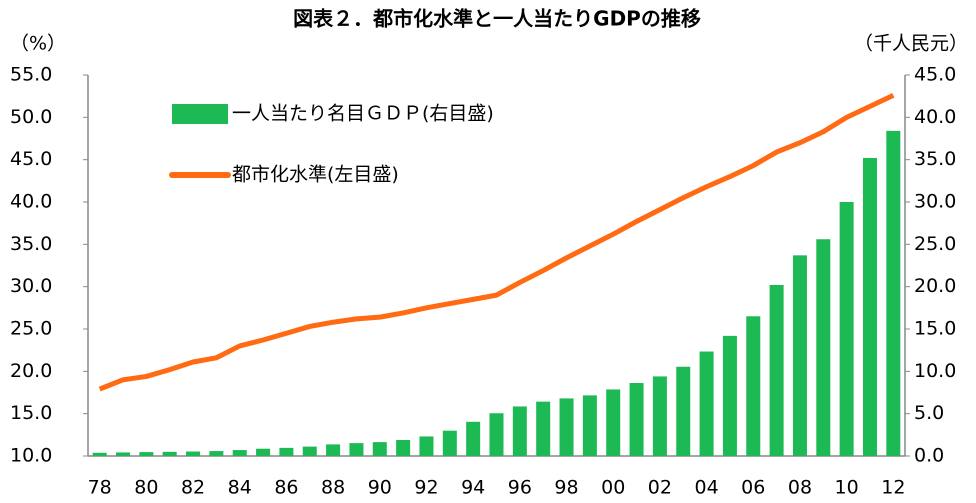 The height and width of the screenshot is (503, 976). Describe the element at coordinates (200, 114) in the screenshot. I see `legend-swatch` at that location.